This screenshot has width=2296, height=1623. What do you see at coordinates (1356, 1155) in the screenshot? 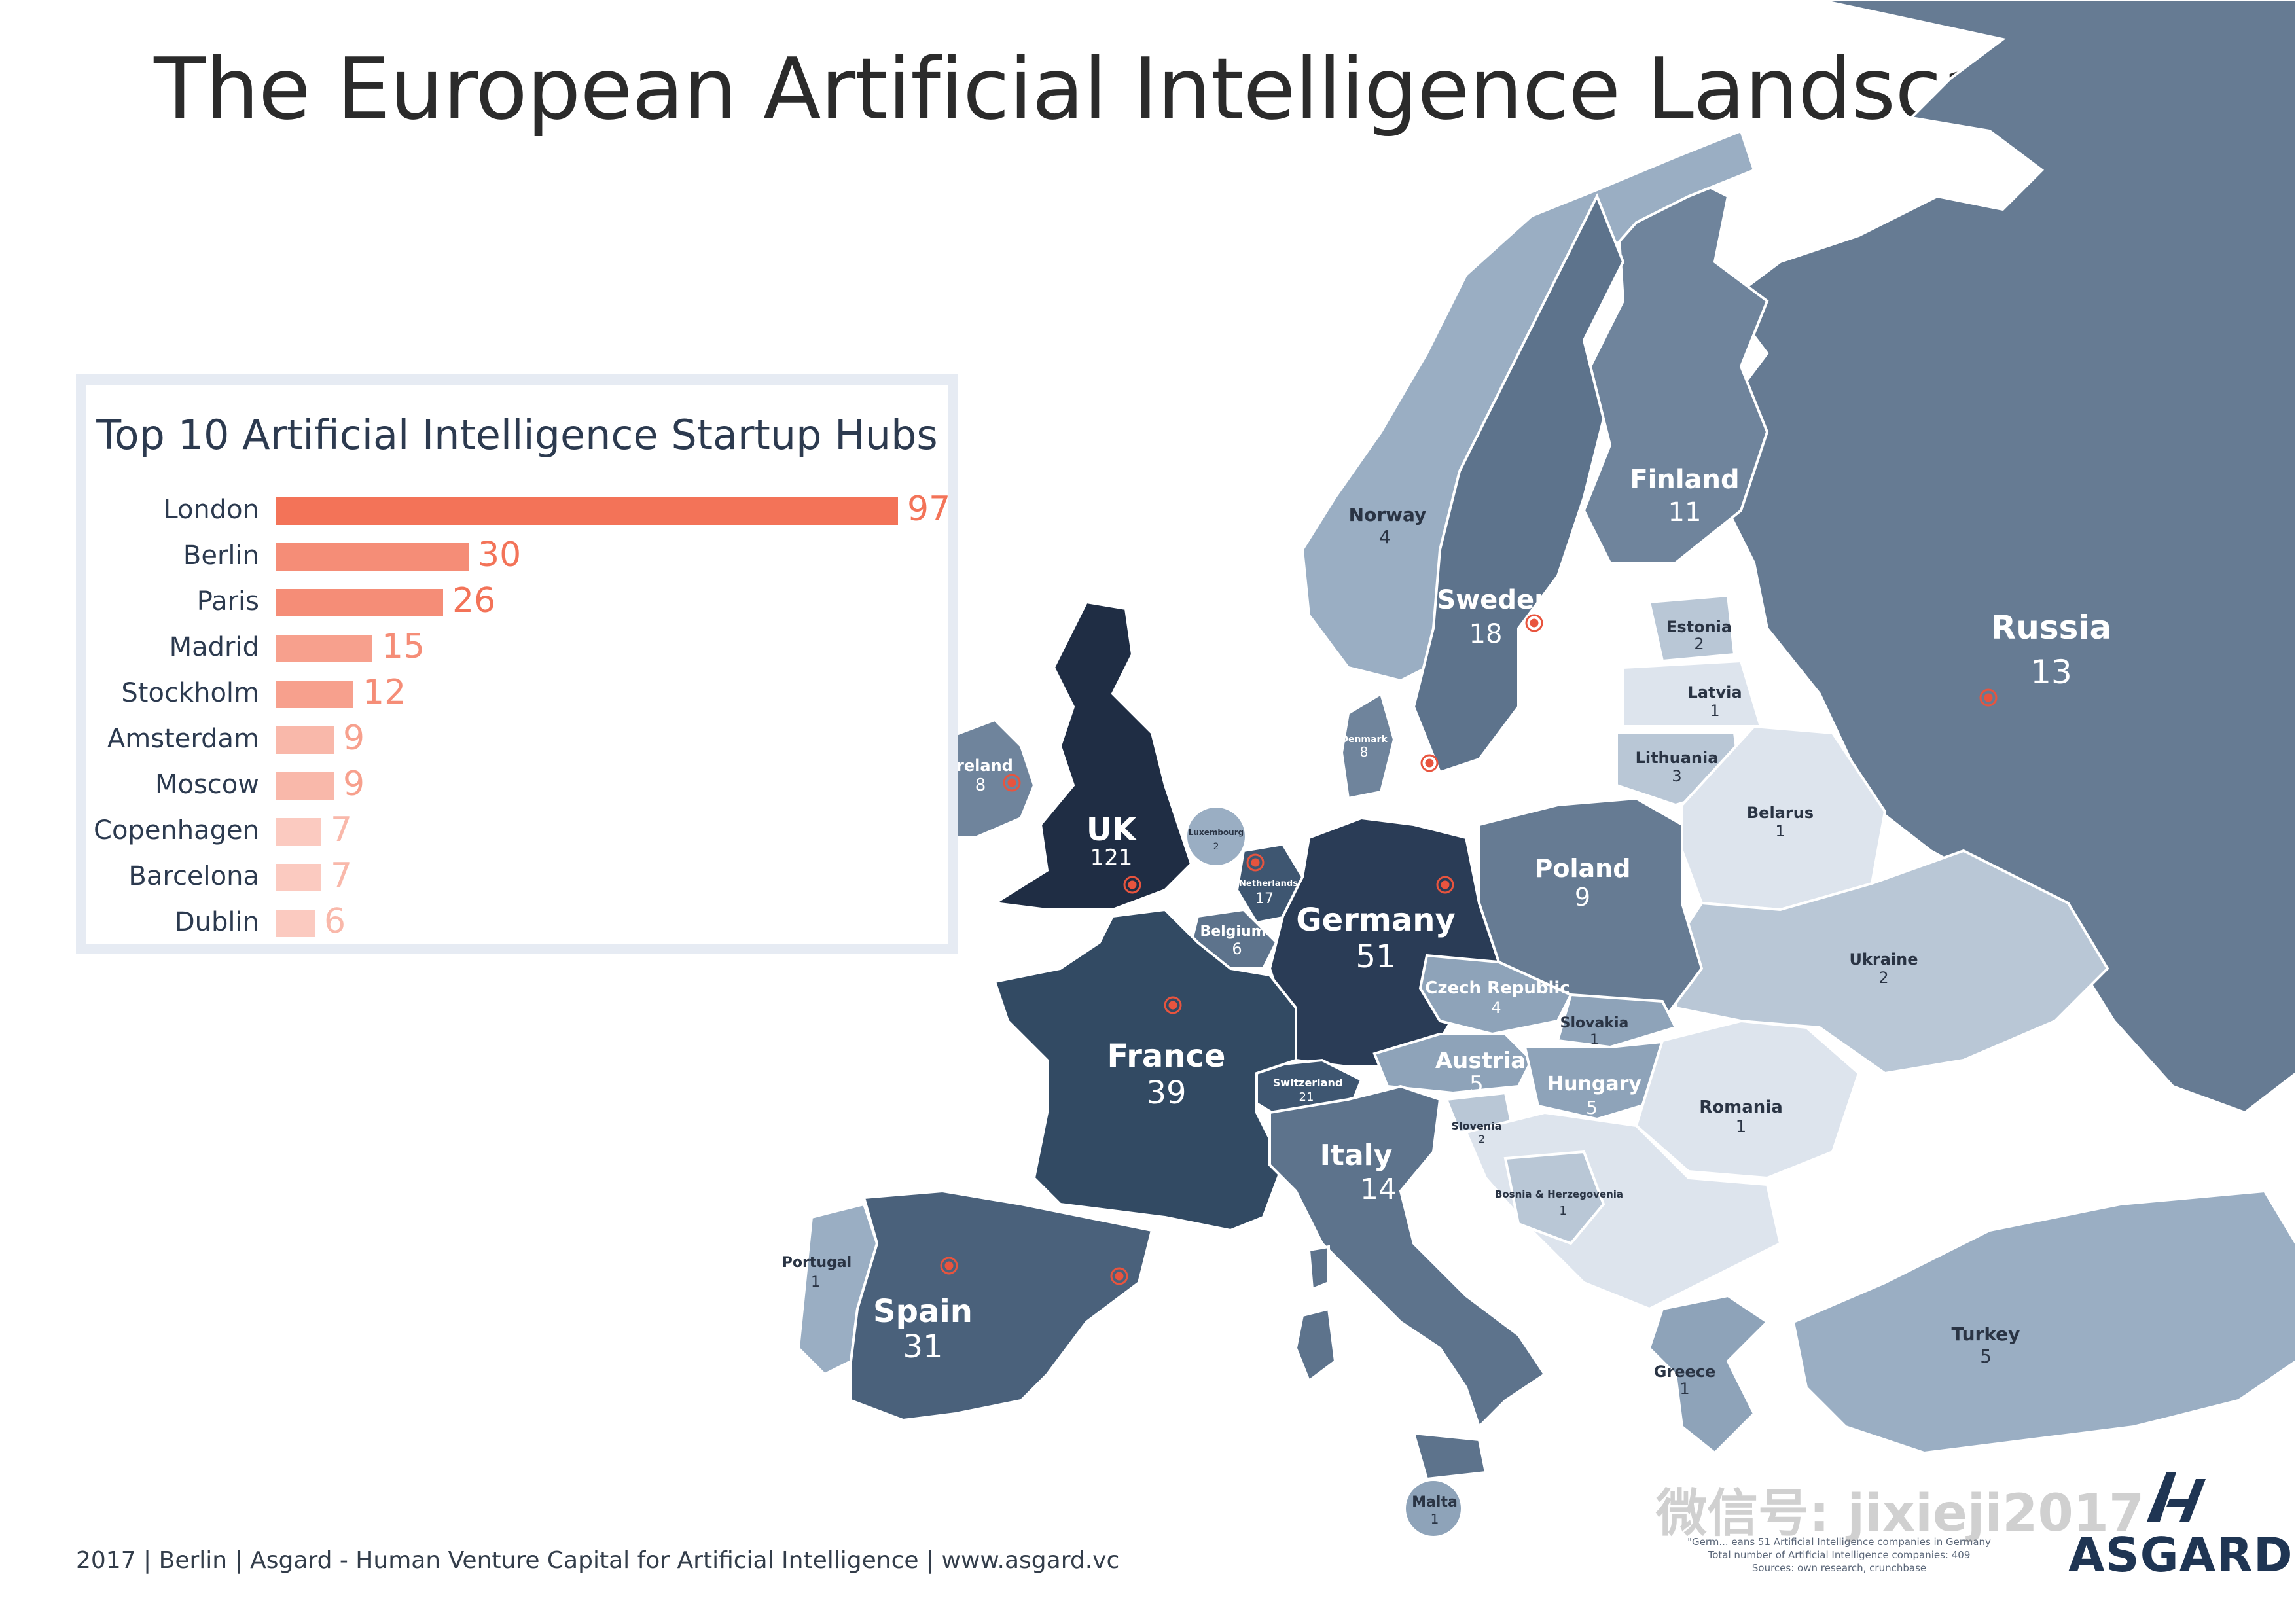
I see `label-italy: Italy` at bounding box center [1356, 1155].